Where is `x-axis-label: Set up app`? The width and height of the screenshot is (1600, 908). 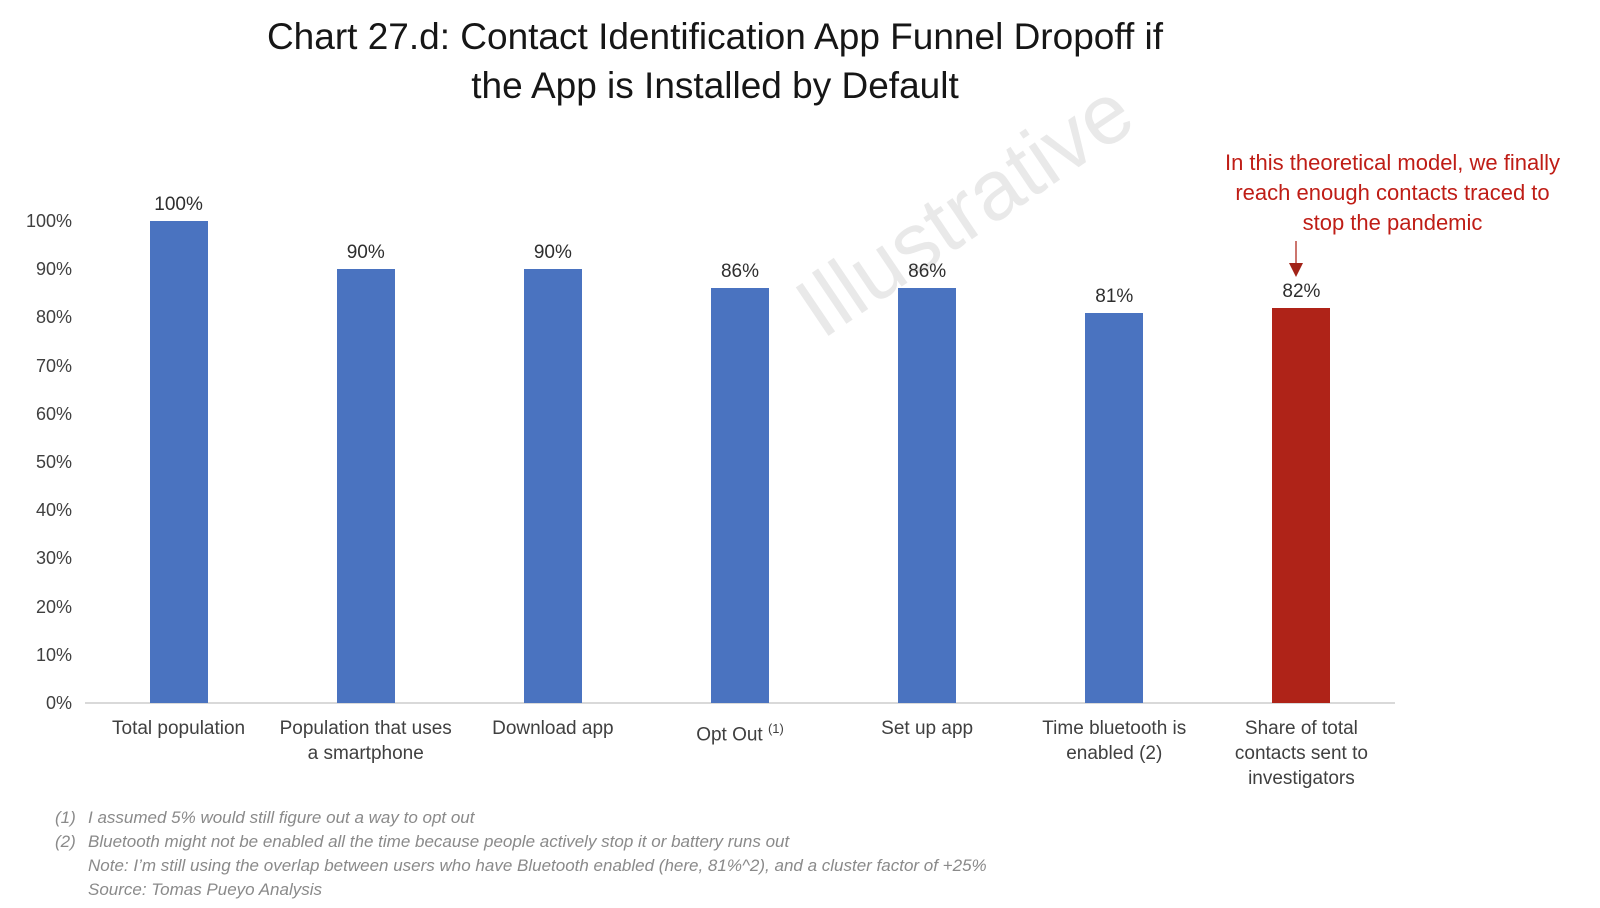 x-axis-label: Set up app is located at coordinates (927, 728).